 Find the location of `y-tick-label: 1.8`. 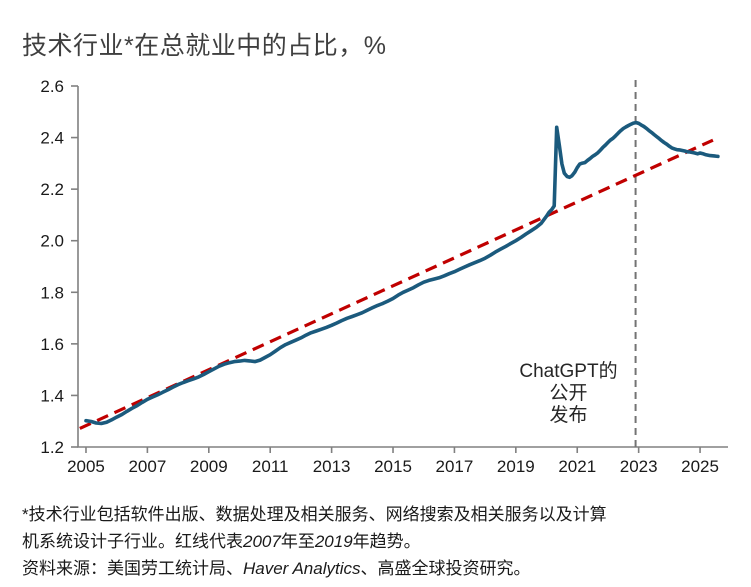

y-tick-label: 1.8 is located at coordinates (52, 292).